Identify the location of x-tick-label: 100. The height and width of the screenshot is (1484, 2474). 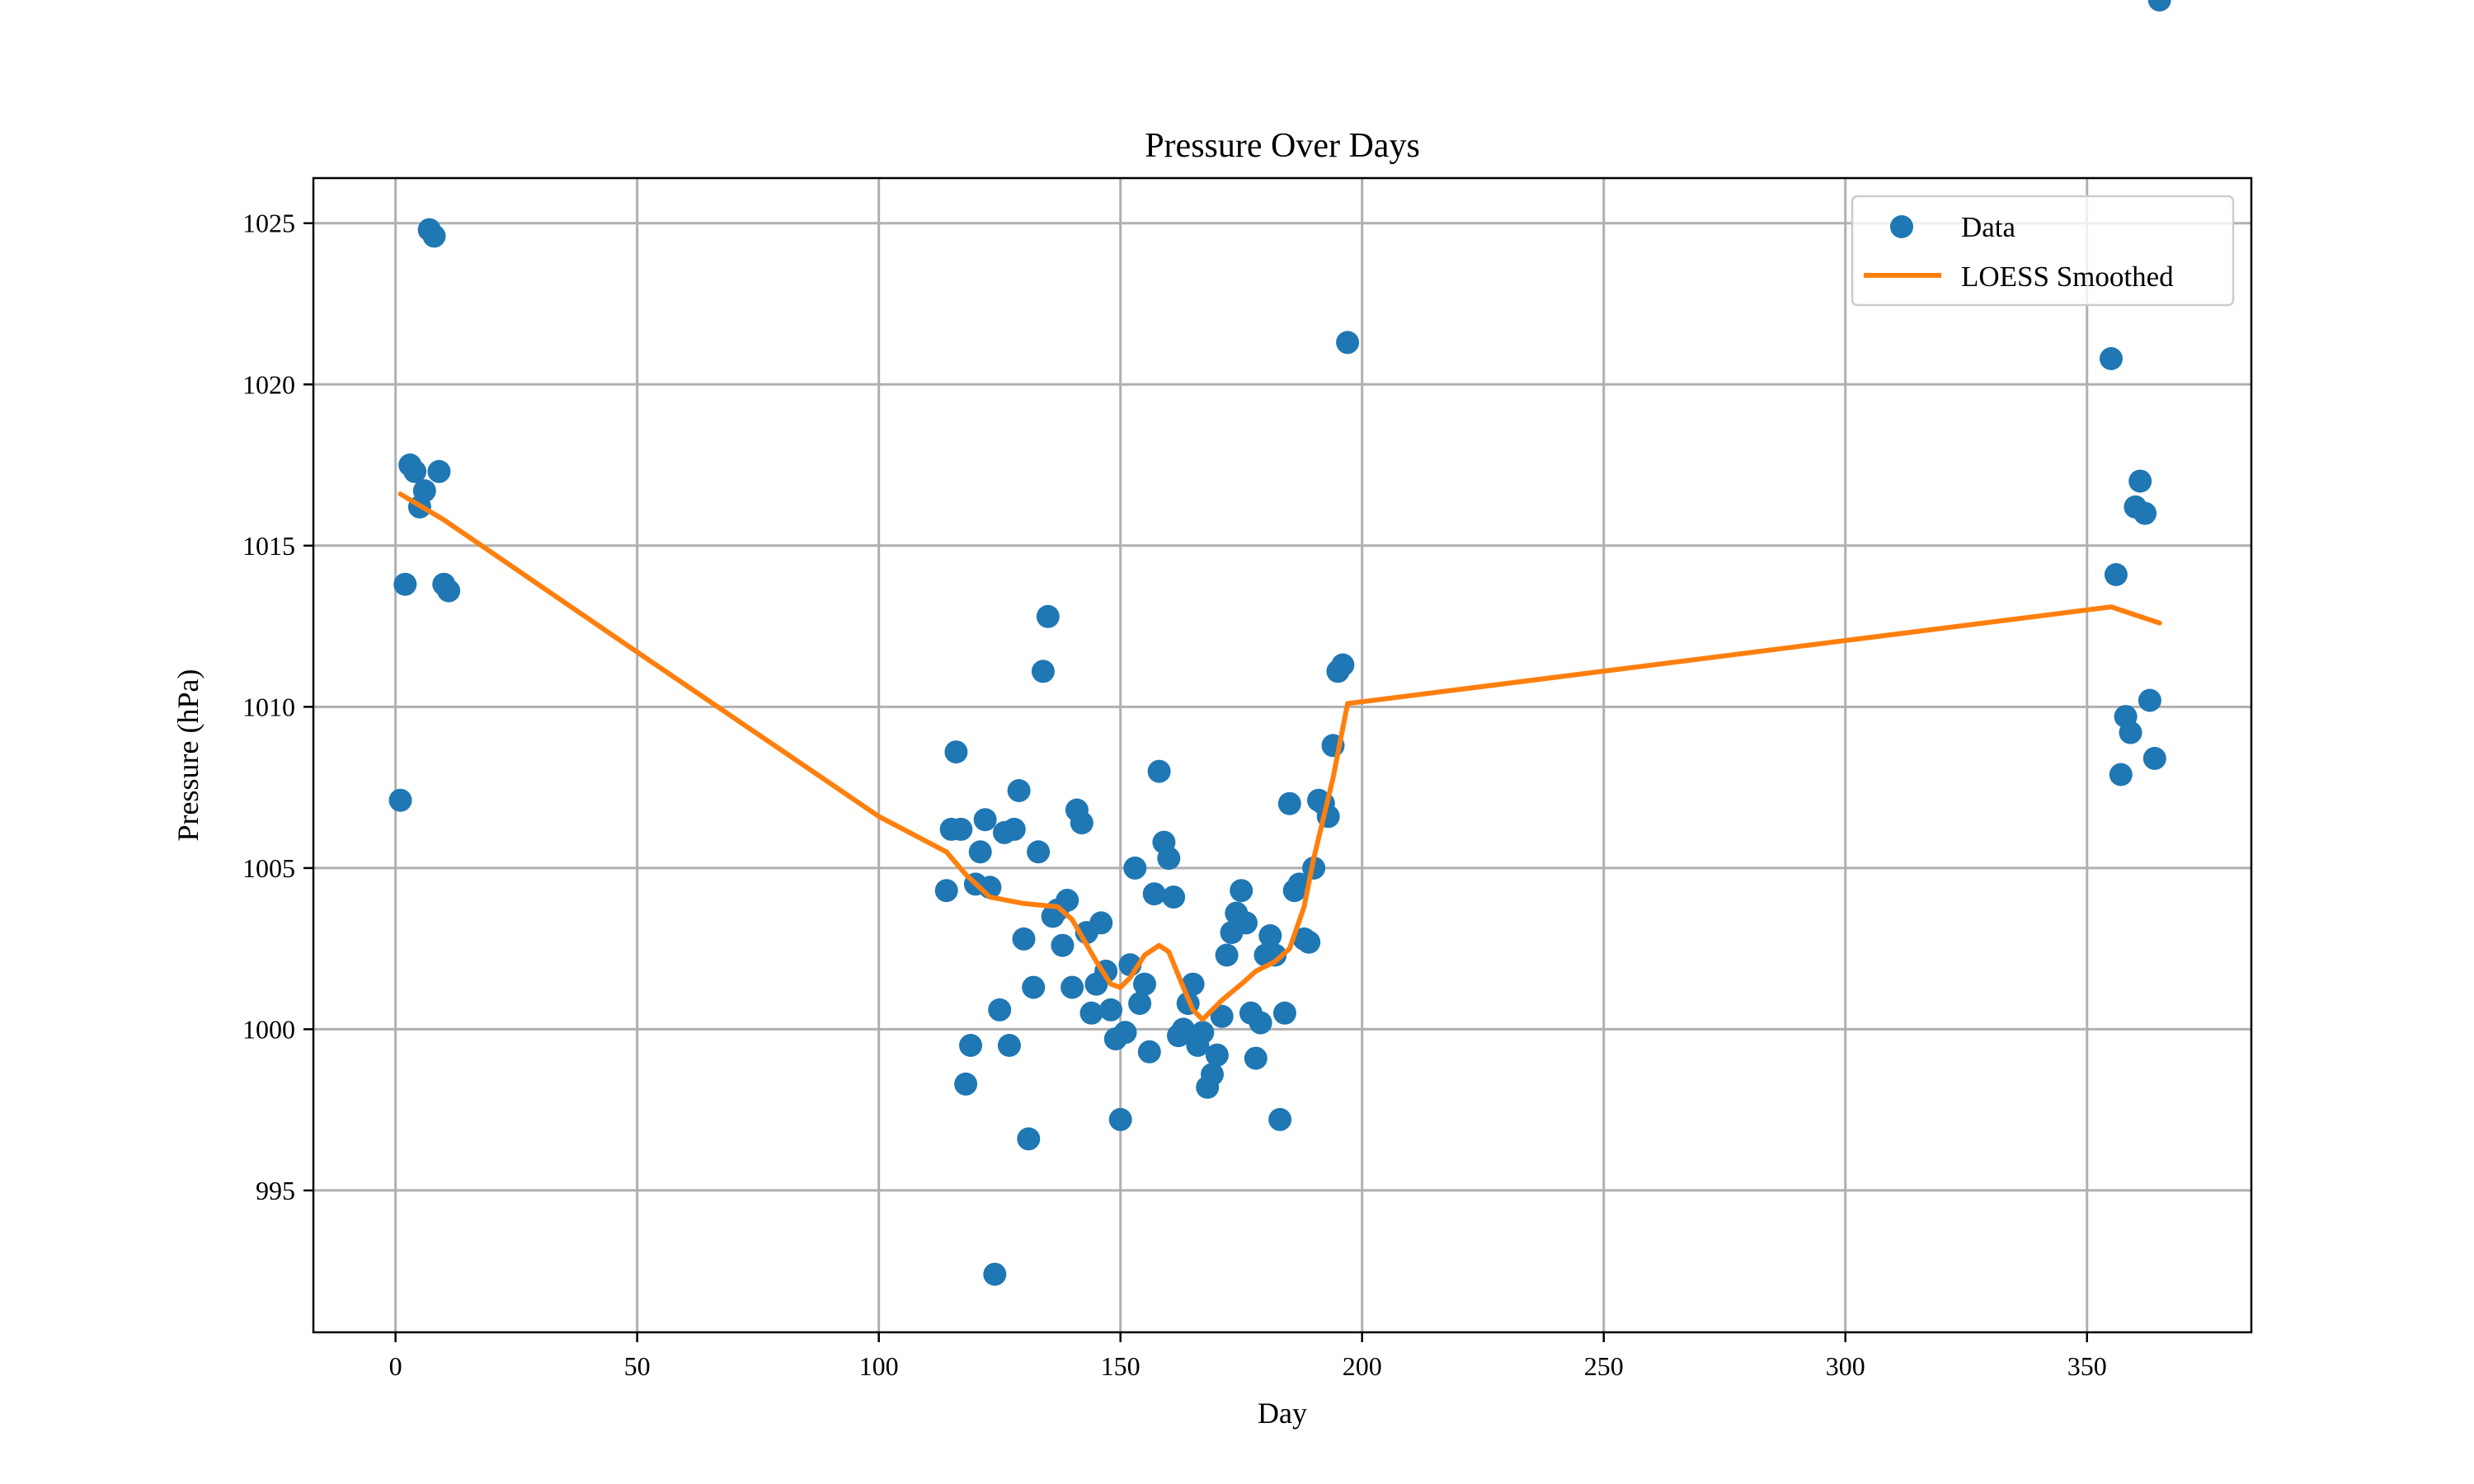
(879, 1366).